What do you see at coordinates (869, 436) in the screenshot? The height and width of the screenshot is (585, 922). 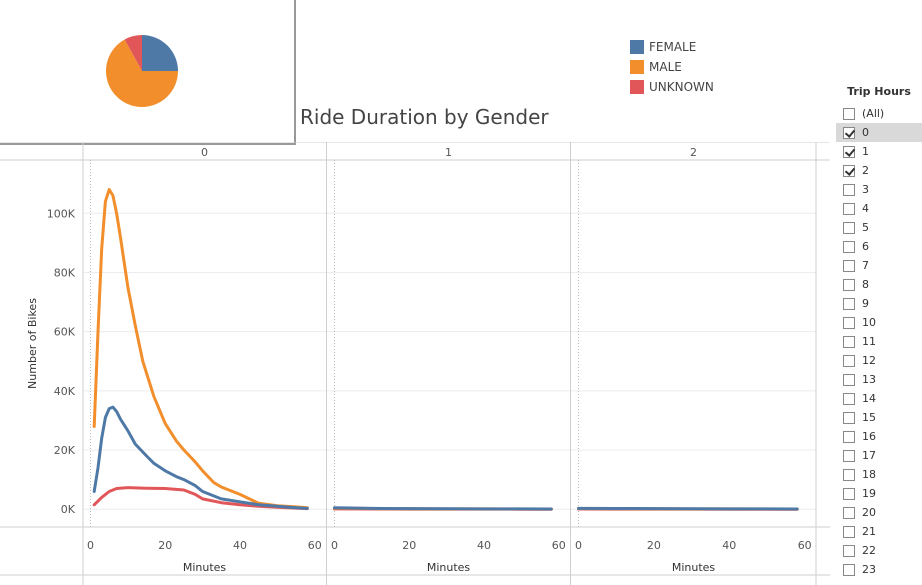 I see `filter-item-label: 16` at bounding box center [869, 436].